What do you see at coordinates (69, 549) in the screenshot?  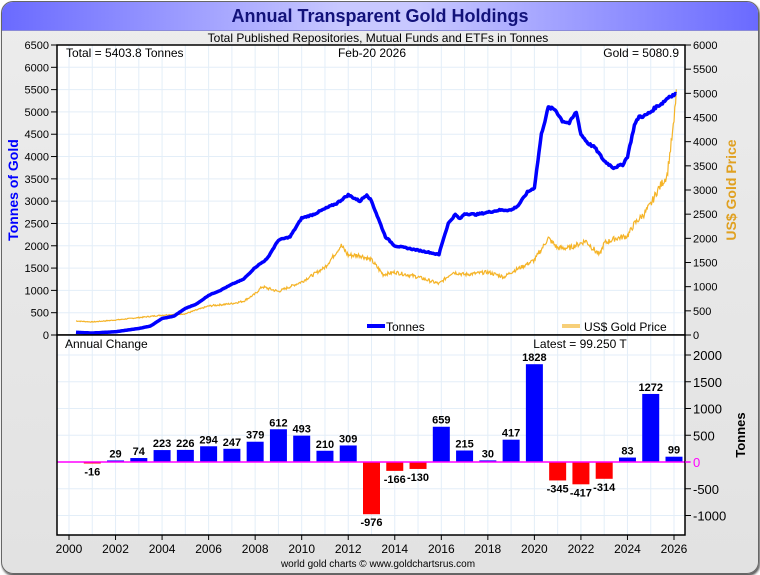 I see `x-tick-label: 2000` at bounding box center [69, 549].